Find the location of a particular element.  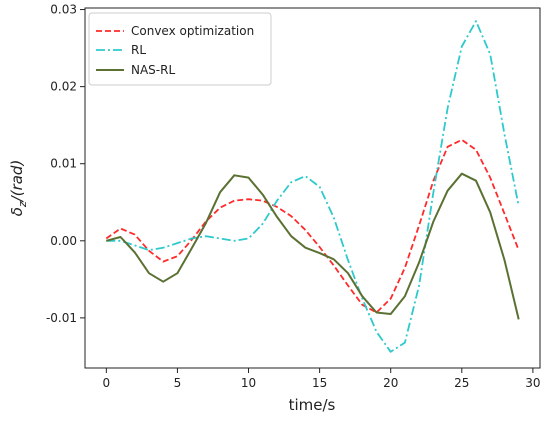

x-axis-label: time/s is located at coordinates (312, 405).